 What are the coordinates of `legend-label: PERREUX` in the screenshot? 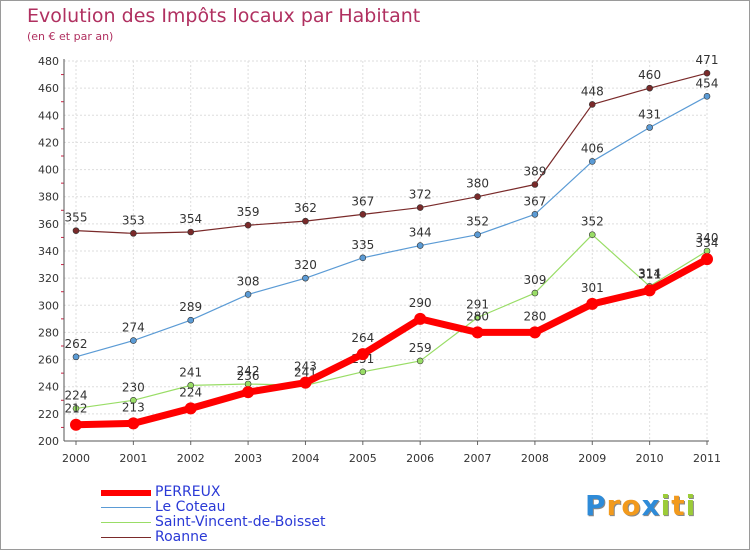 It's located at (188, 492).